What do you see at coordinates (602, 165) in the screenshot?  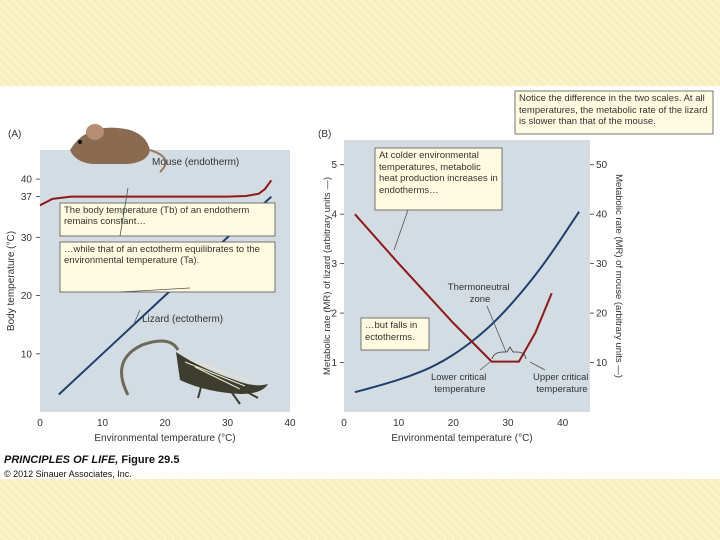 I see `b-y-right-tick-label: 50` at bounding box center [602, 165].